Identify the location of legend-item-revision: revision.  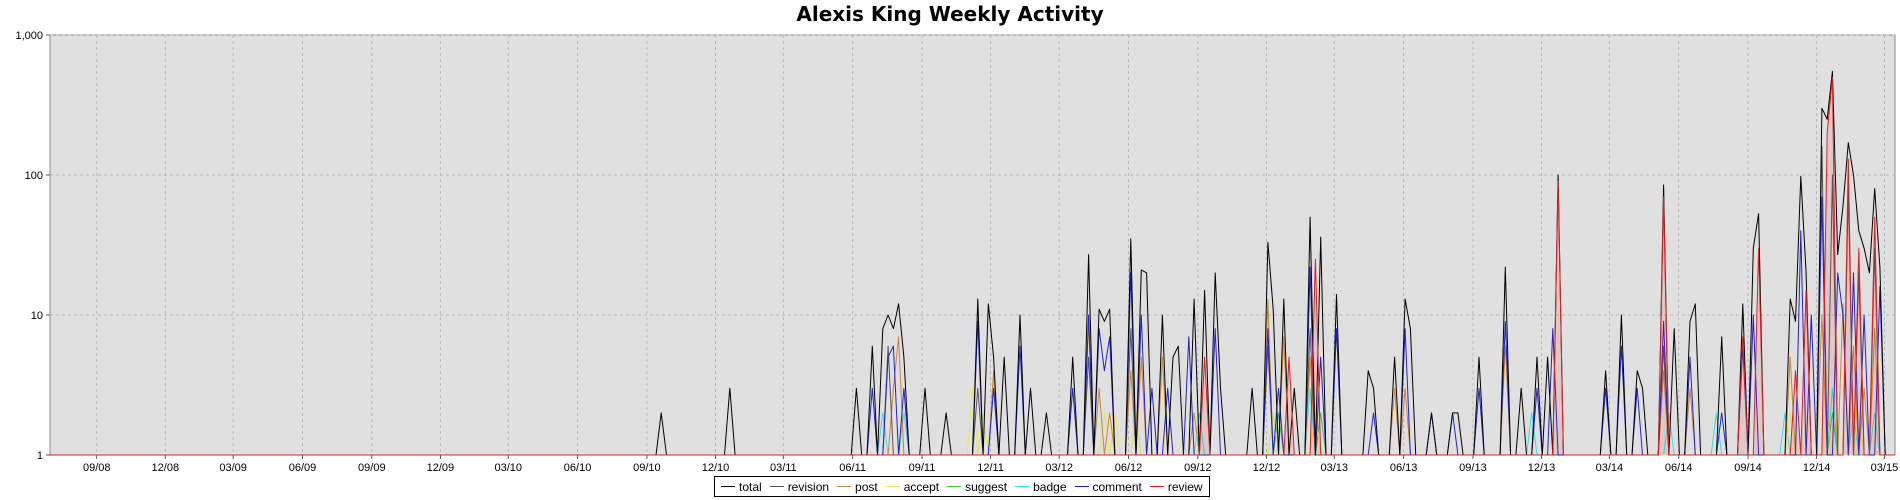
(799, 486).